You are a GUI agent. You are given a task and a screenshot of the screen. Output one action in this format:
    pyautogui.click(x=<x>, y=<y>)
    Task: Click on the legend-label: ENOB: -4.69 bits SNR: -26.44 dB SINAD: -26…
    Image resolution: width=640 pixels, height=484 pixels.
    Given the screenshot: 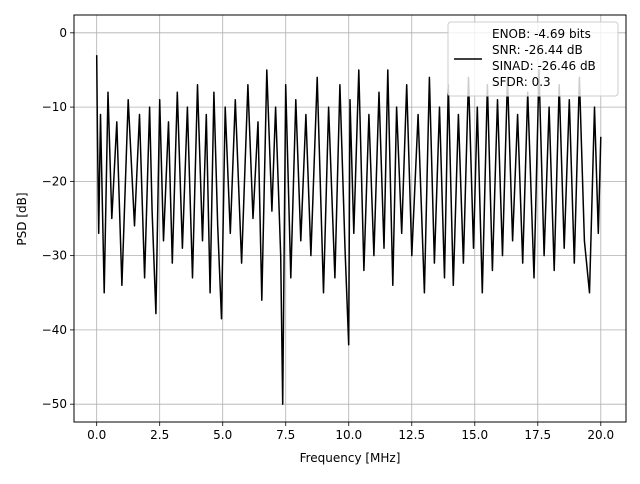 What is the action you would take?
    pyautogui.click(x=544, y=58)
    